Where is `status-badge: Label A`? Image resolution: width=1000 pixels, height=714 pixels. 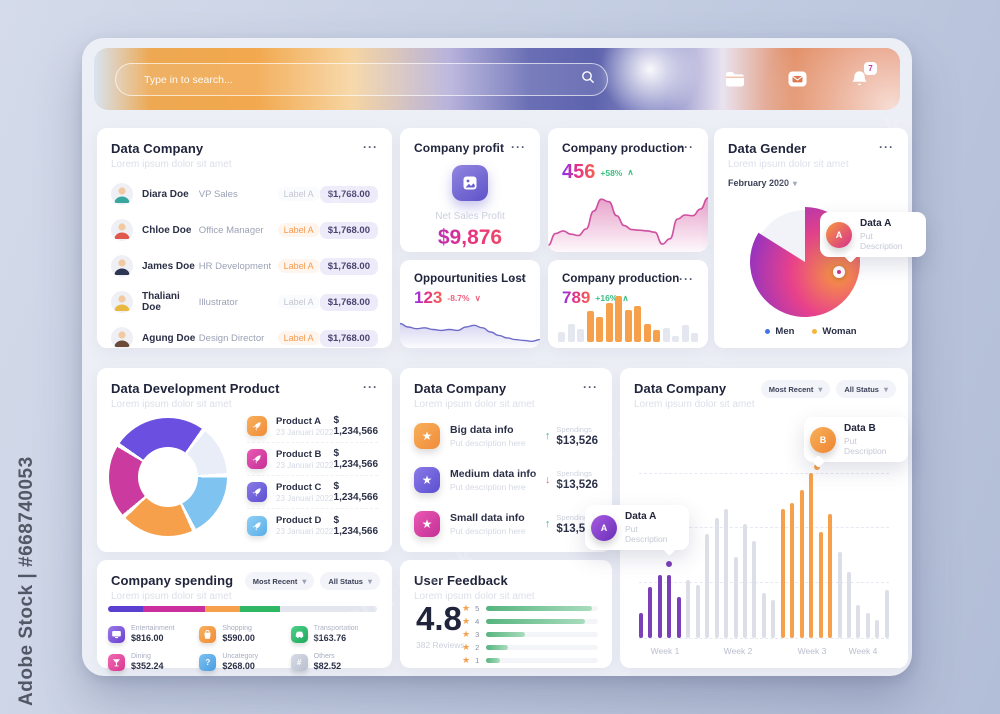
status-badge: Label A is located at coordinates (298, 194).